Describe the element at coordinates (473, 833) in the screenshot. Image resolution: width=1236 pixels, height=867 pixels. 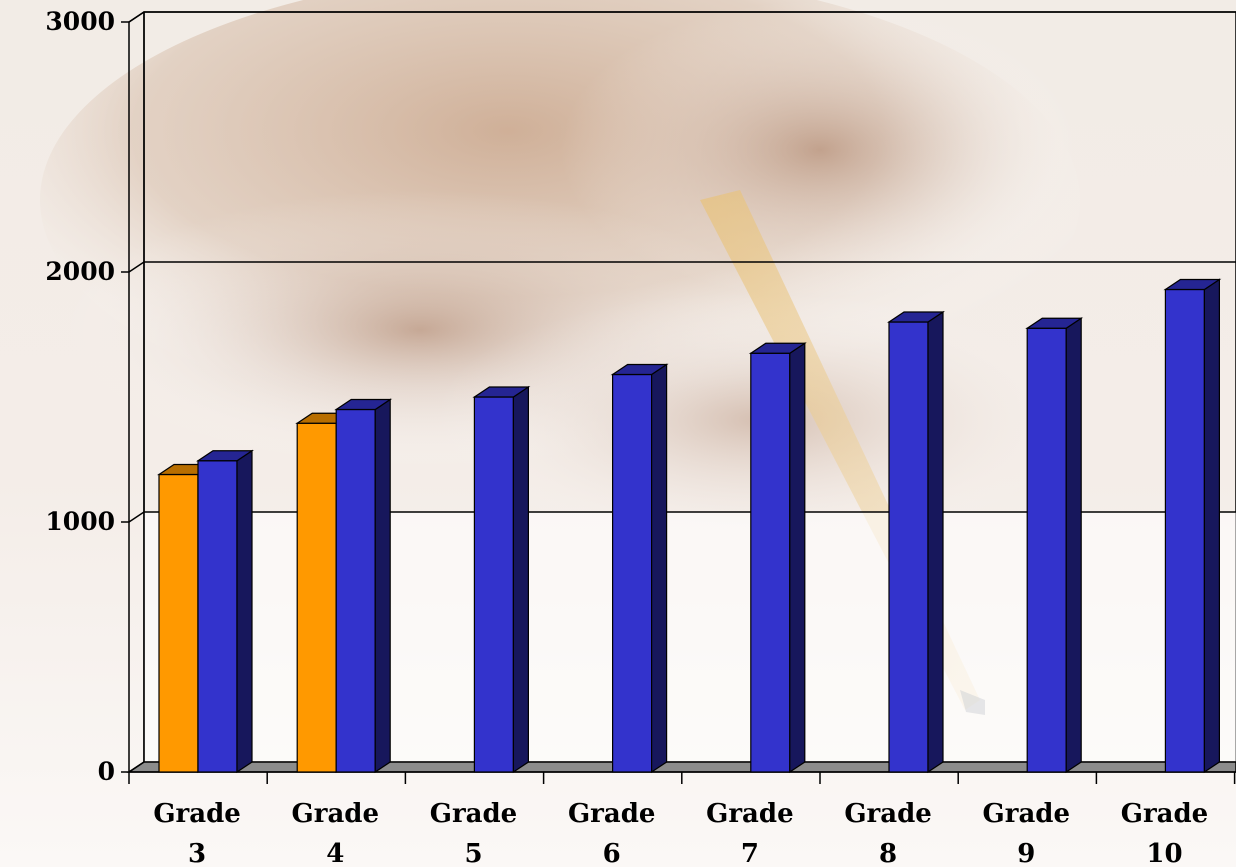
I see `x-tick-label: Grade 5` at that location.